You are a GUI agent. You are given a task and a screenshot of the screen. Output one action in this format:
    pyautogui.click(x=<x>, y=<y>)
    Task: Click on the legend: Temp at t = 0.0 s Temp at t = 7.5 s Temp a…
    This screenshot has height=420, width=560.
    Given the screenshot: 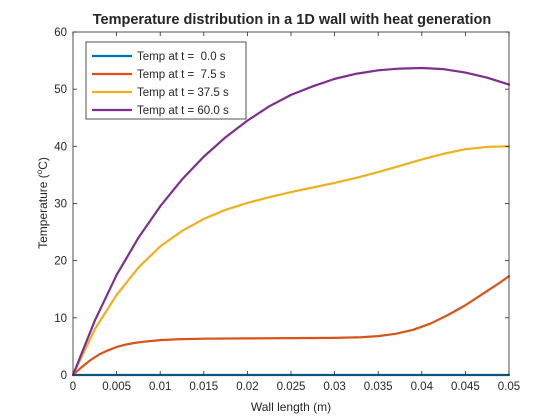 What is the action you would take?
    pyautogui.click(x=166, y=80)
    